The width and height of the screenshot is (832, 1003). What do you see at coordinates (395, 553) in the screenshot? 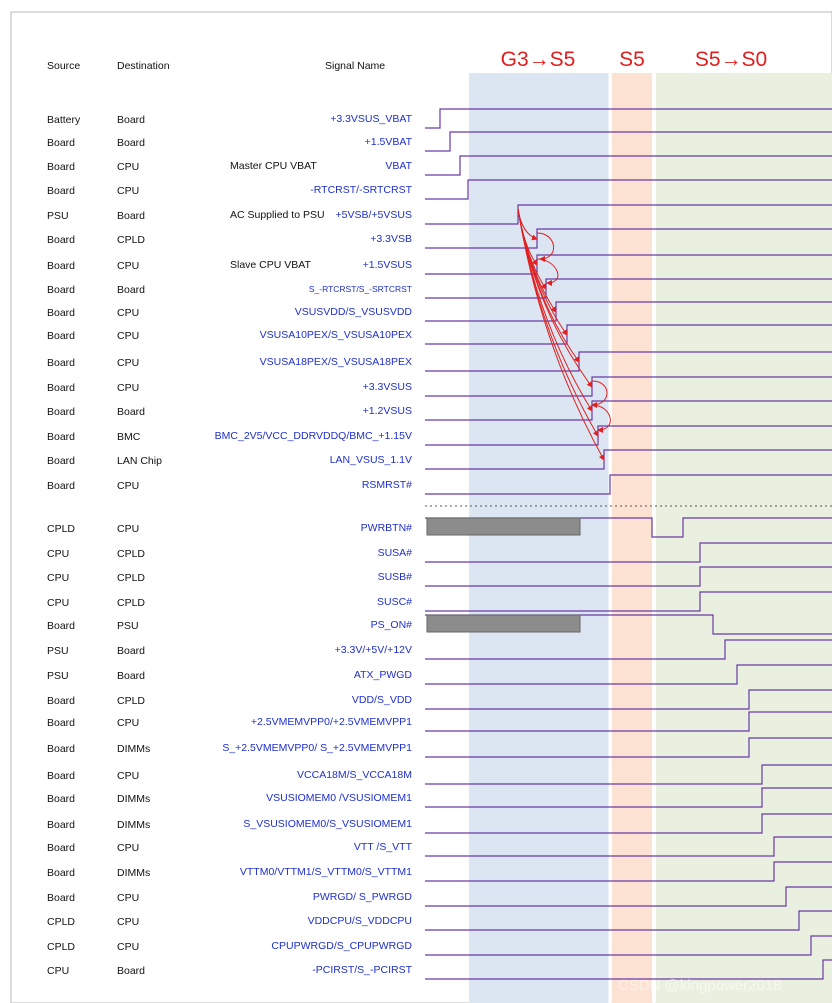
I see `signal-name-susa: SUSA#` at bounding box center [395, 553].